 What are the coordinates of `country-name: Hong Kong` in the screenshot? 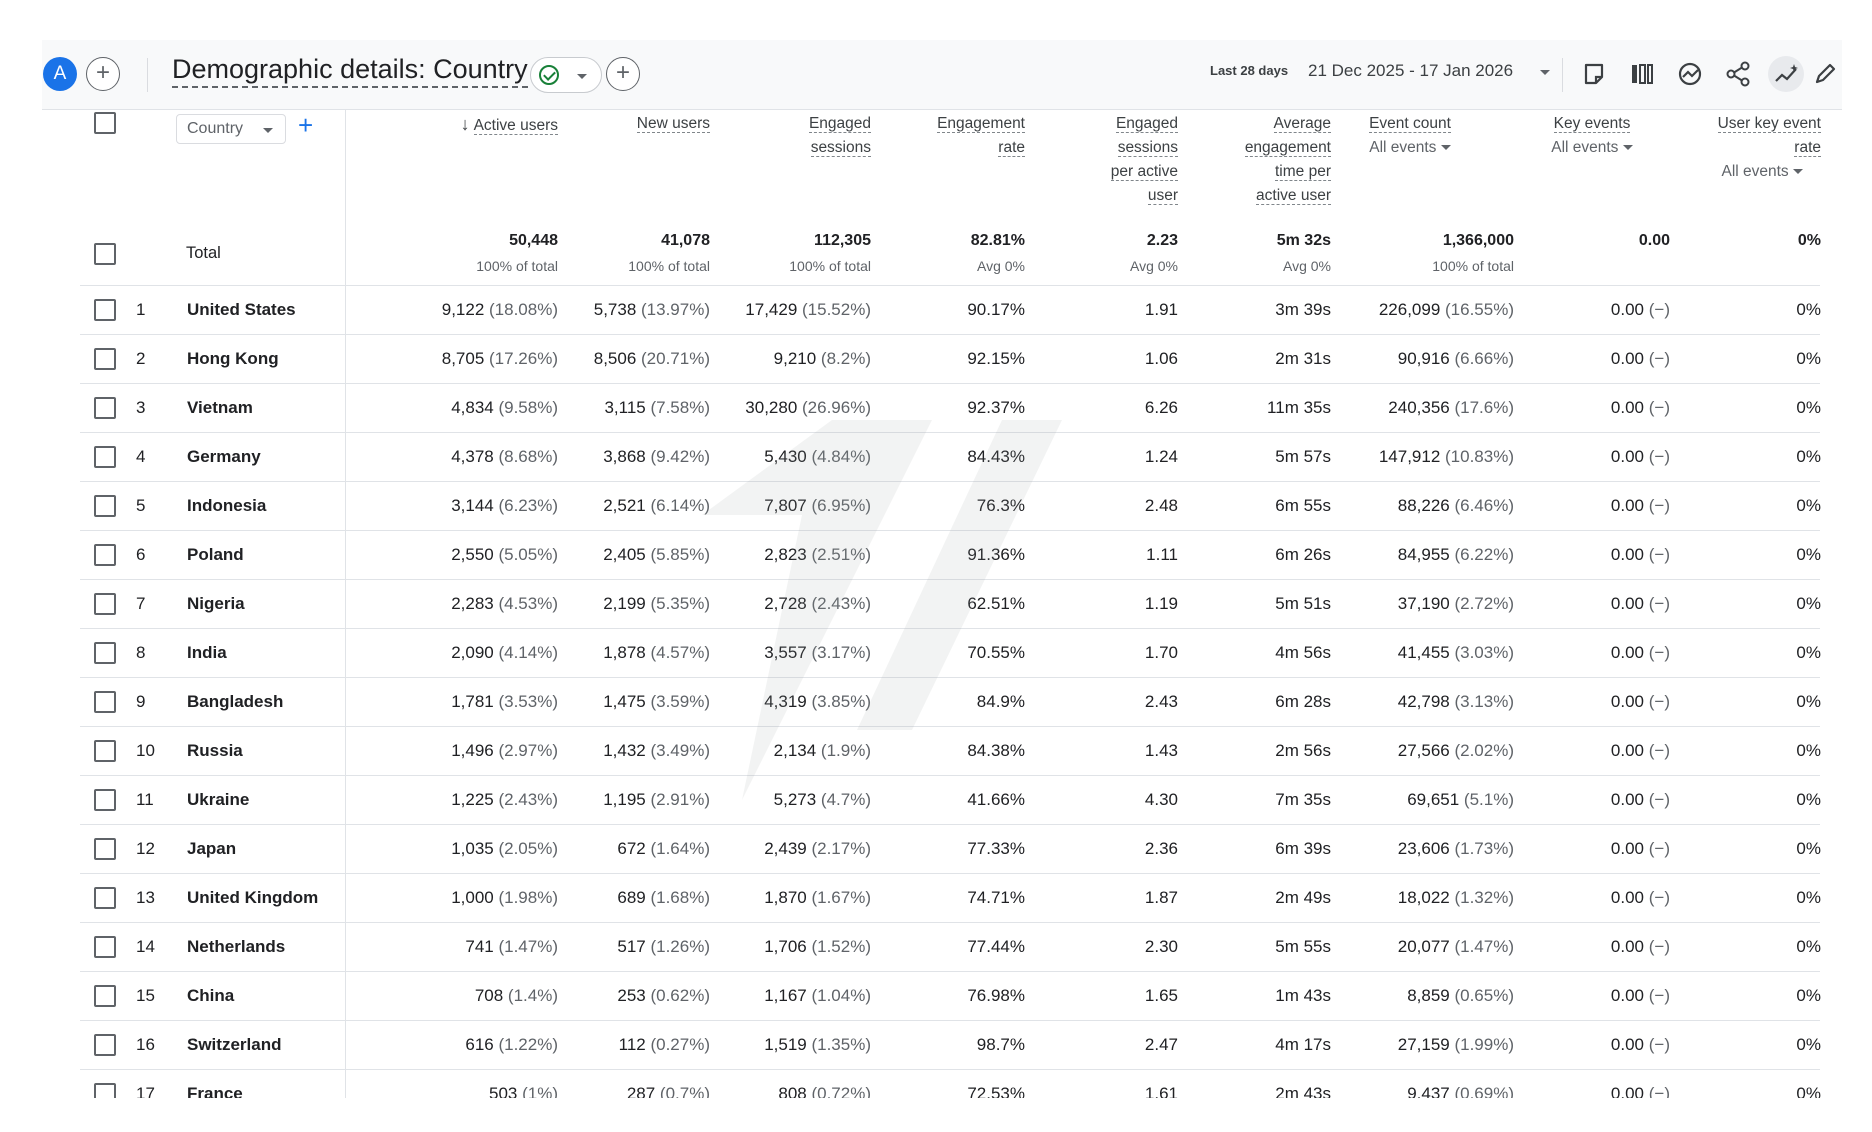 It's located at (233, 358).